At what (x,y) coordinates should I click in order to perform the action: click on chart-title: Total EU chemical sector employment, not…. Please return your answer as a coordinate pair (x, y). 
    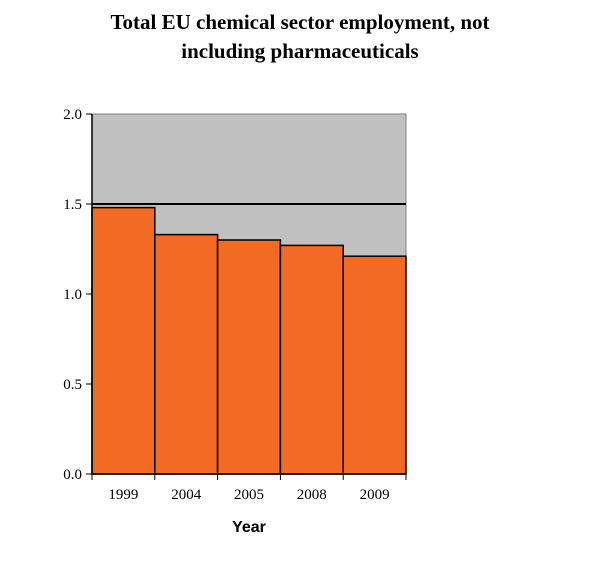
    Looking at the image, I should click on (300, 37).